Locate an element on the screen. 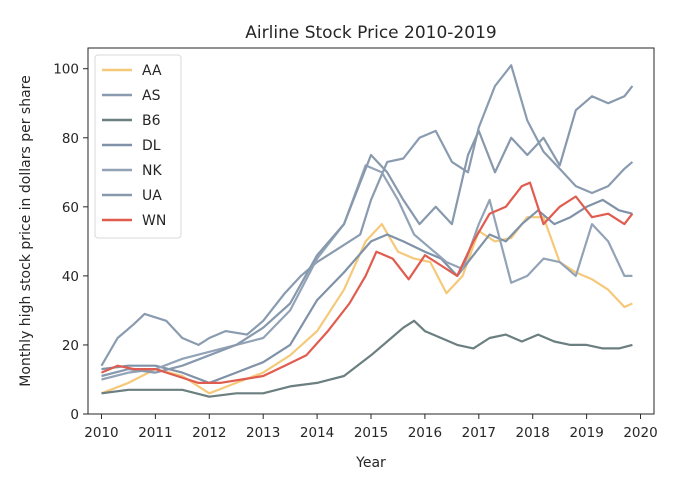 This screenshot has height=486, width=682. x-tick-label: 2012 is located at coordinates (209, 433).